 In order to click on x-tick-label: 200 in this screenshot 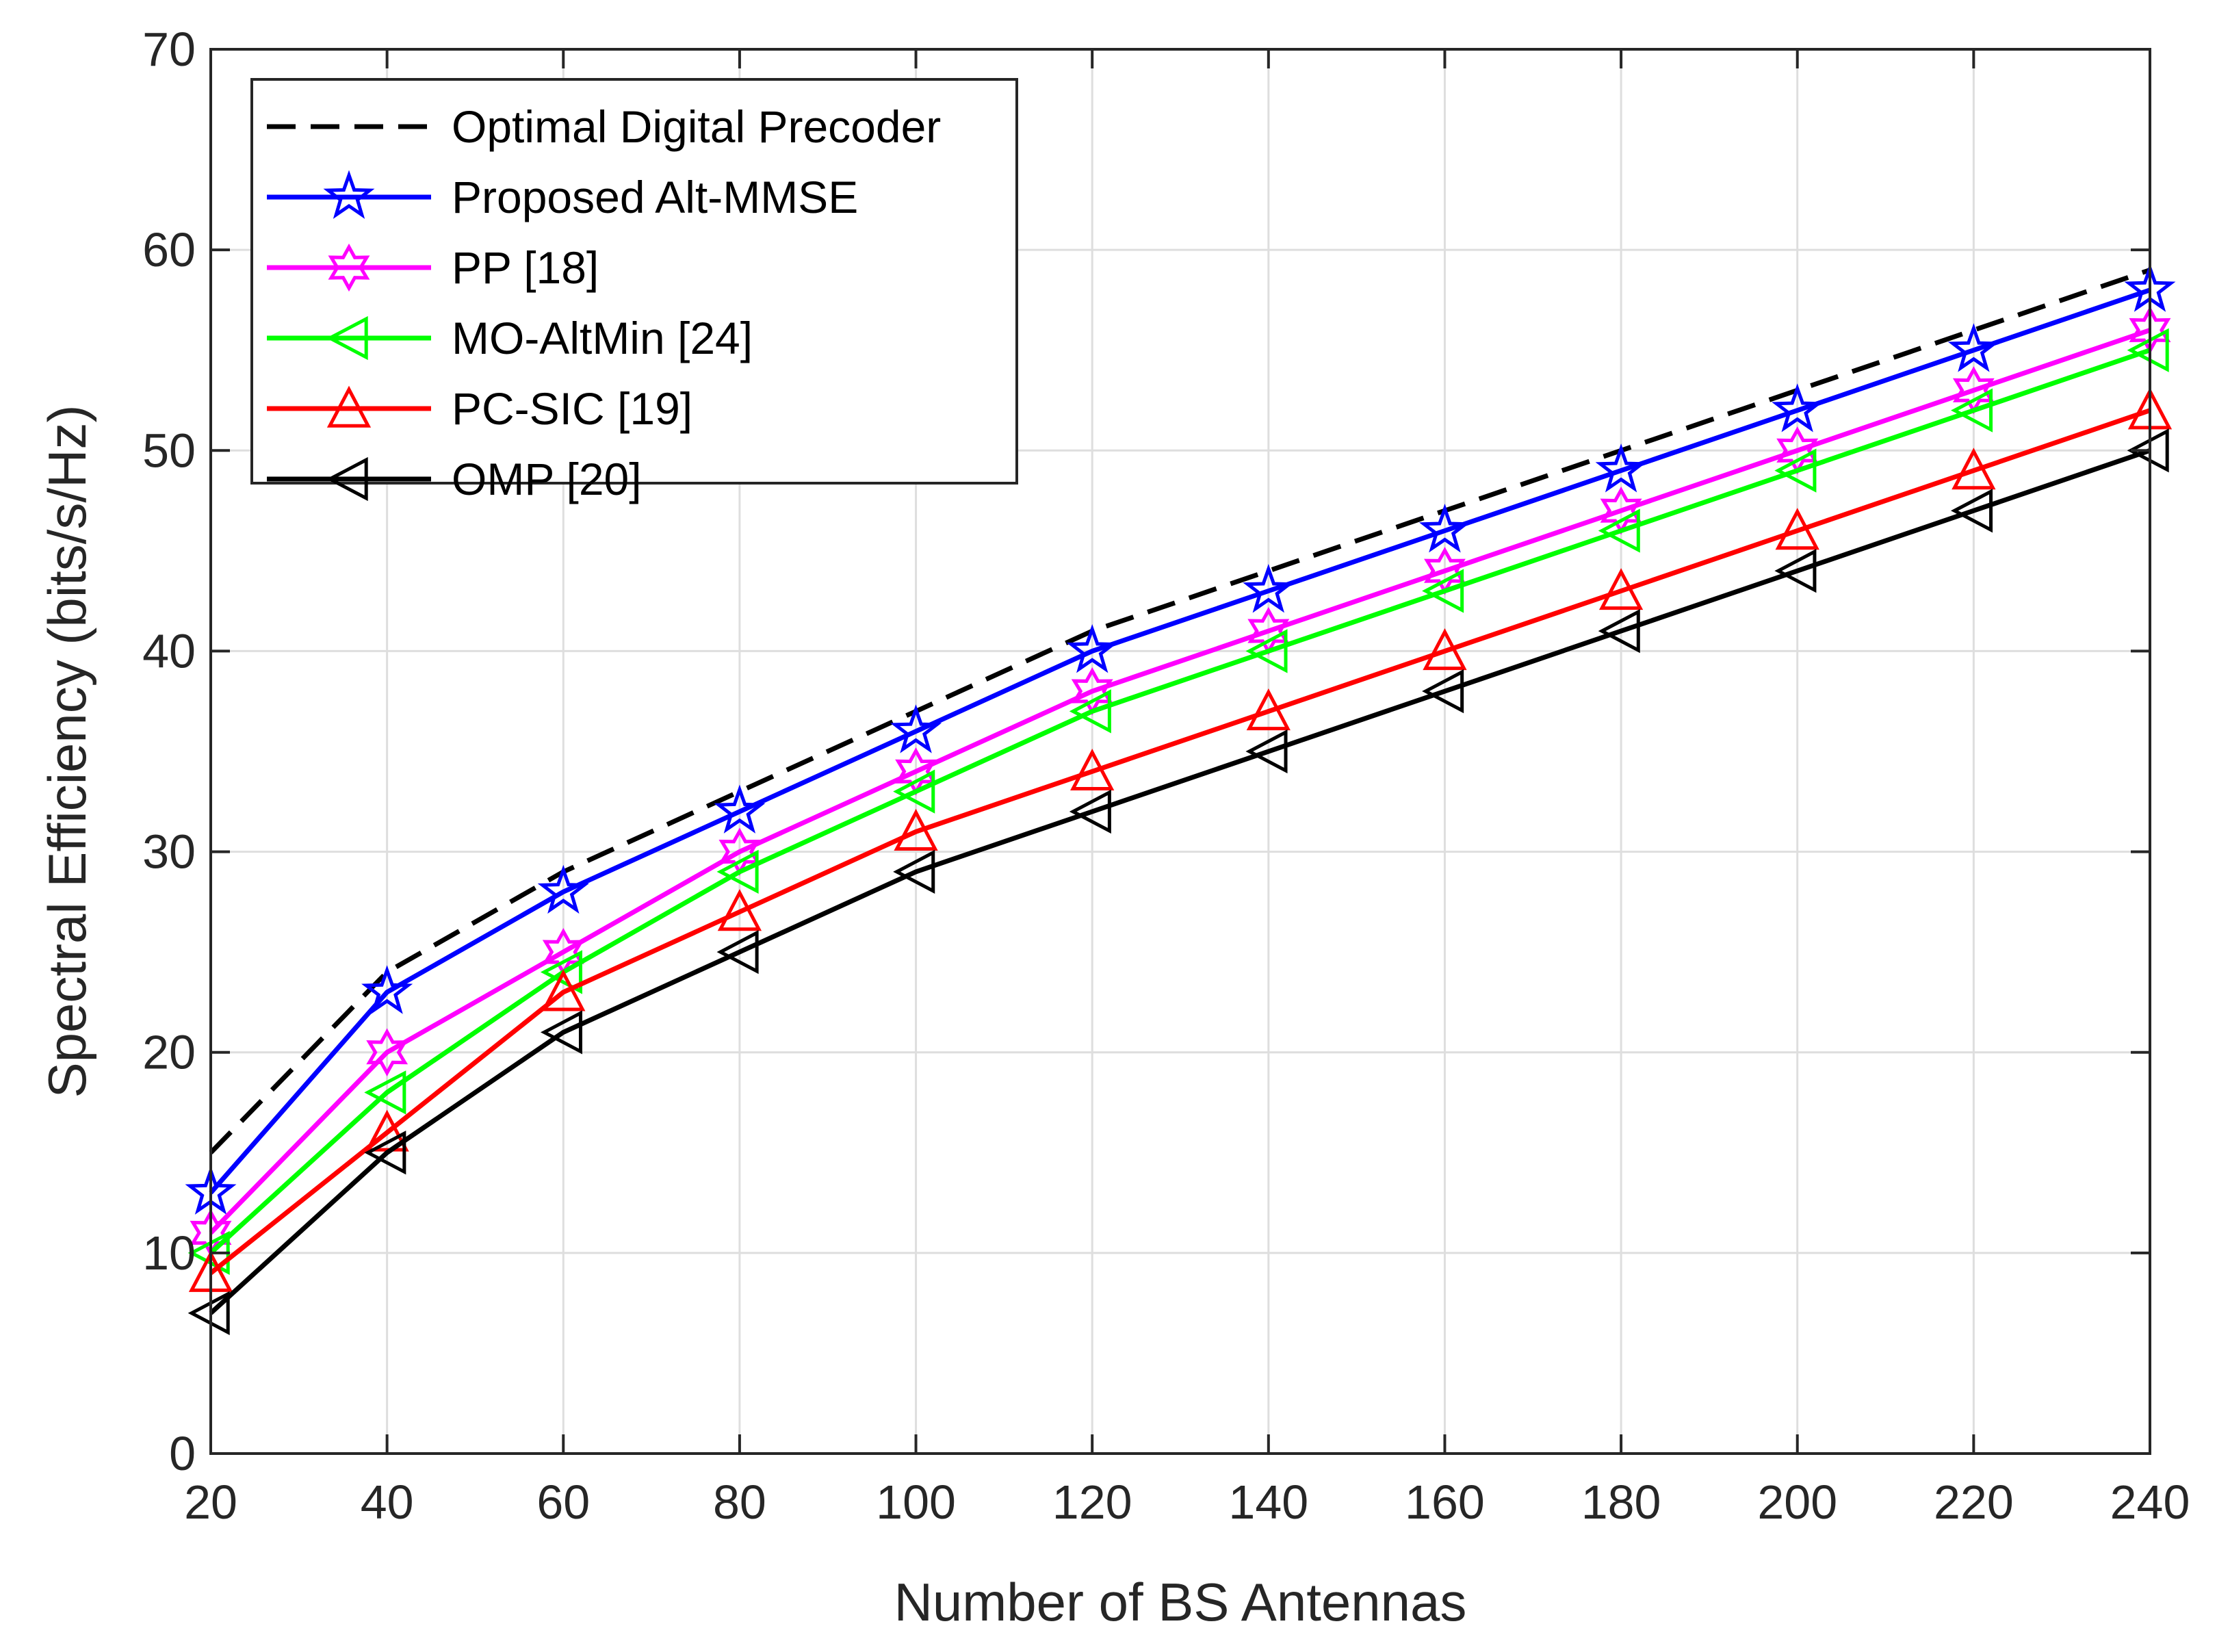, I will do `click(1797, 1502)`.